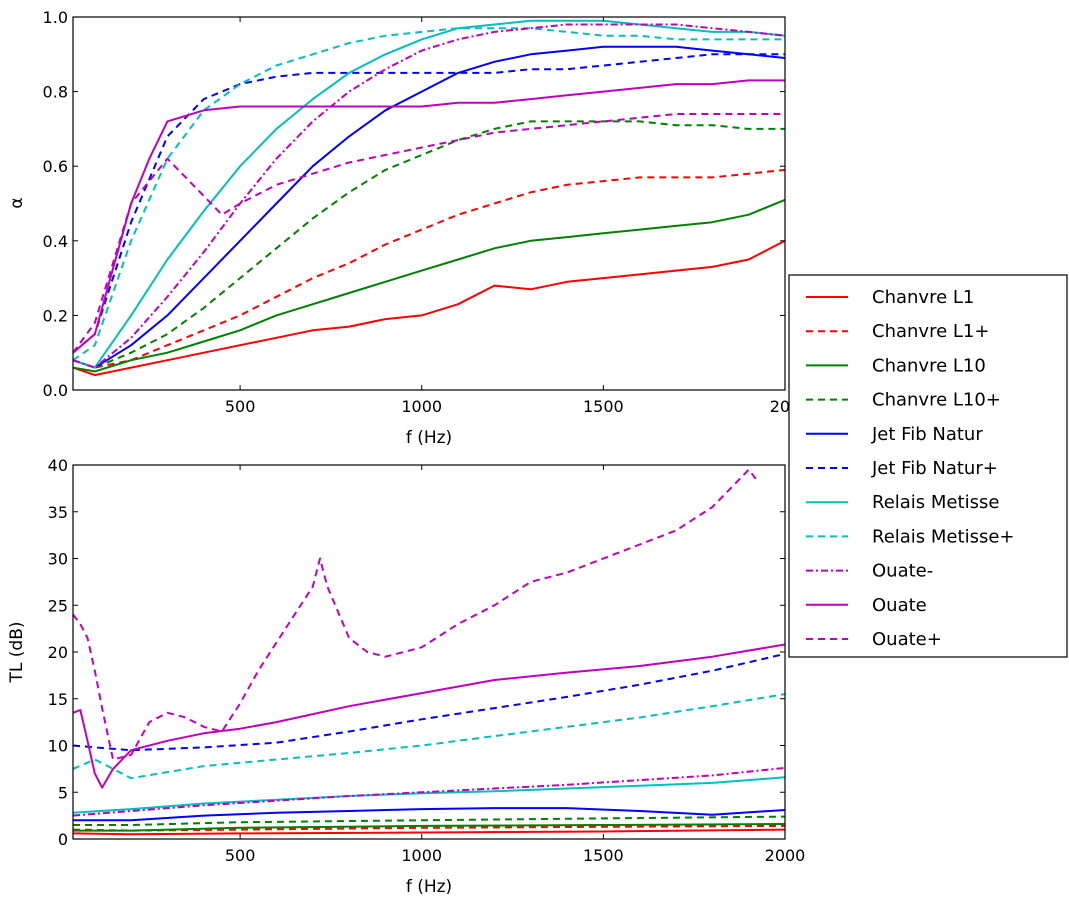 Image resolution: width=1069 pixels, height=901 pixels. What do you see at coordinates (63, 792) in the screenshot?
I see `y-tick-label: 5` at bounding box center [63, 792].